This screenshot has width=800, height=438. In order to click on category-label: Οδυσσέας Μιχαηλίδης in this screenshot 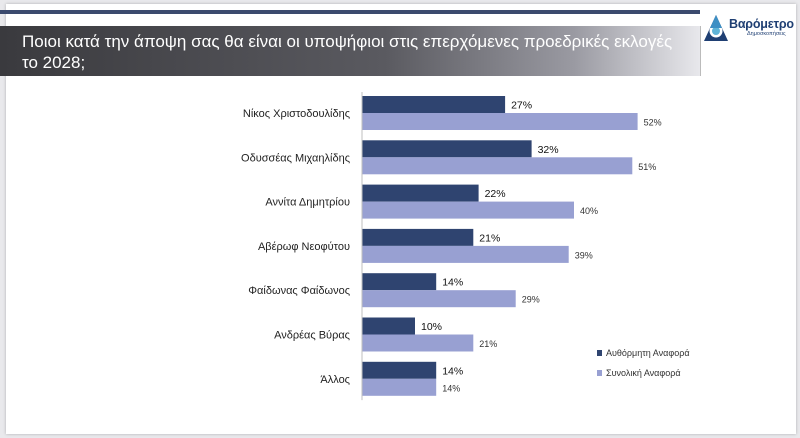, I will do `click(295, 158)`.